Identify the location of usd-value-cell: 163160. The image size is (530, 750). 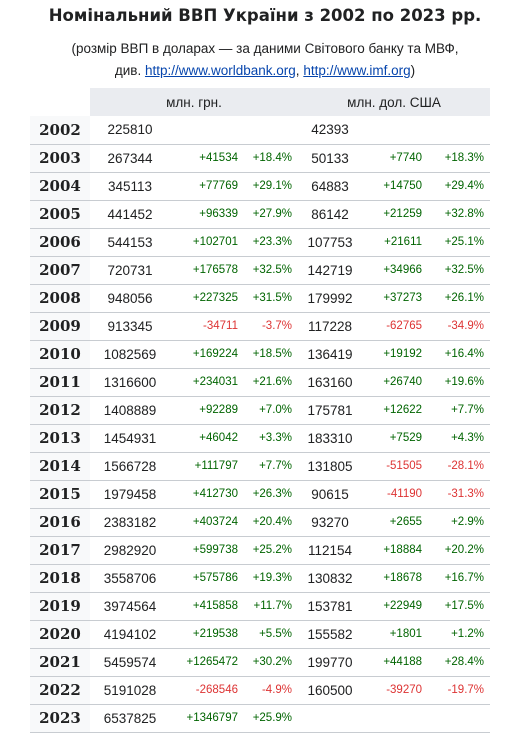
(330, 382).